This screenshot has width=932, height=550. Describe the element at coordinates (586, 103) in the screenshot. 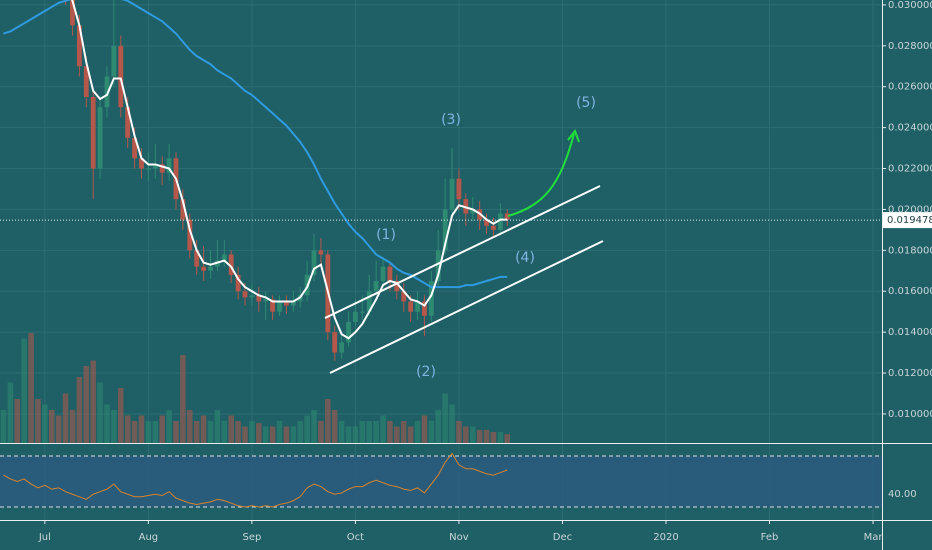

I see `wave-label: (5)` at that location.